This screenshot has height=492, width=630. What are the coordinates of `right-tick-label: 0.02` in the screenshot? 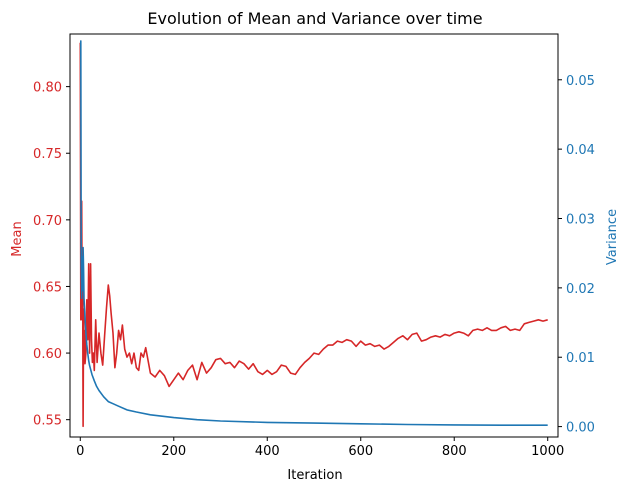 It's located at (580, 289).